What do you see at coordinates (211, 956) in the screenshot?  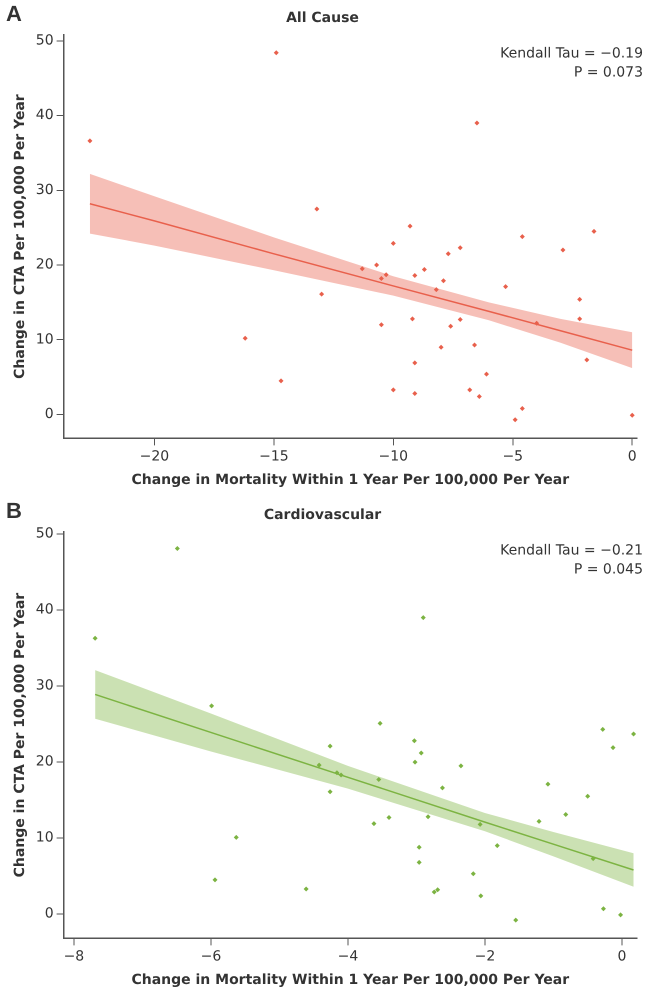 I see `x-tick-label: −6` at bounding box center [211, 956].